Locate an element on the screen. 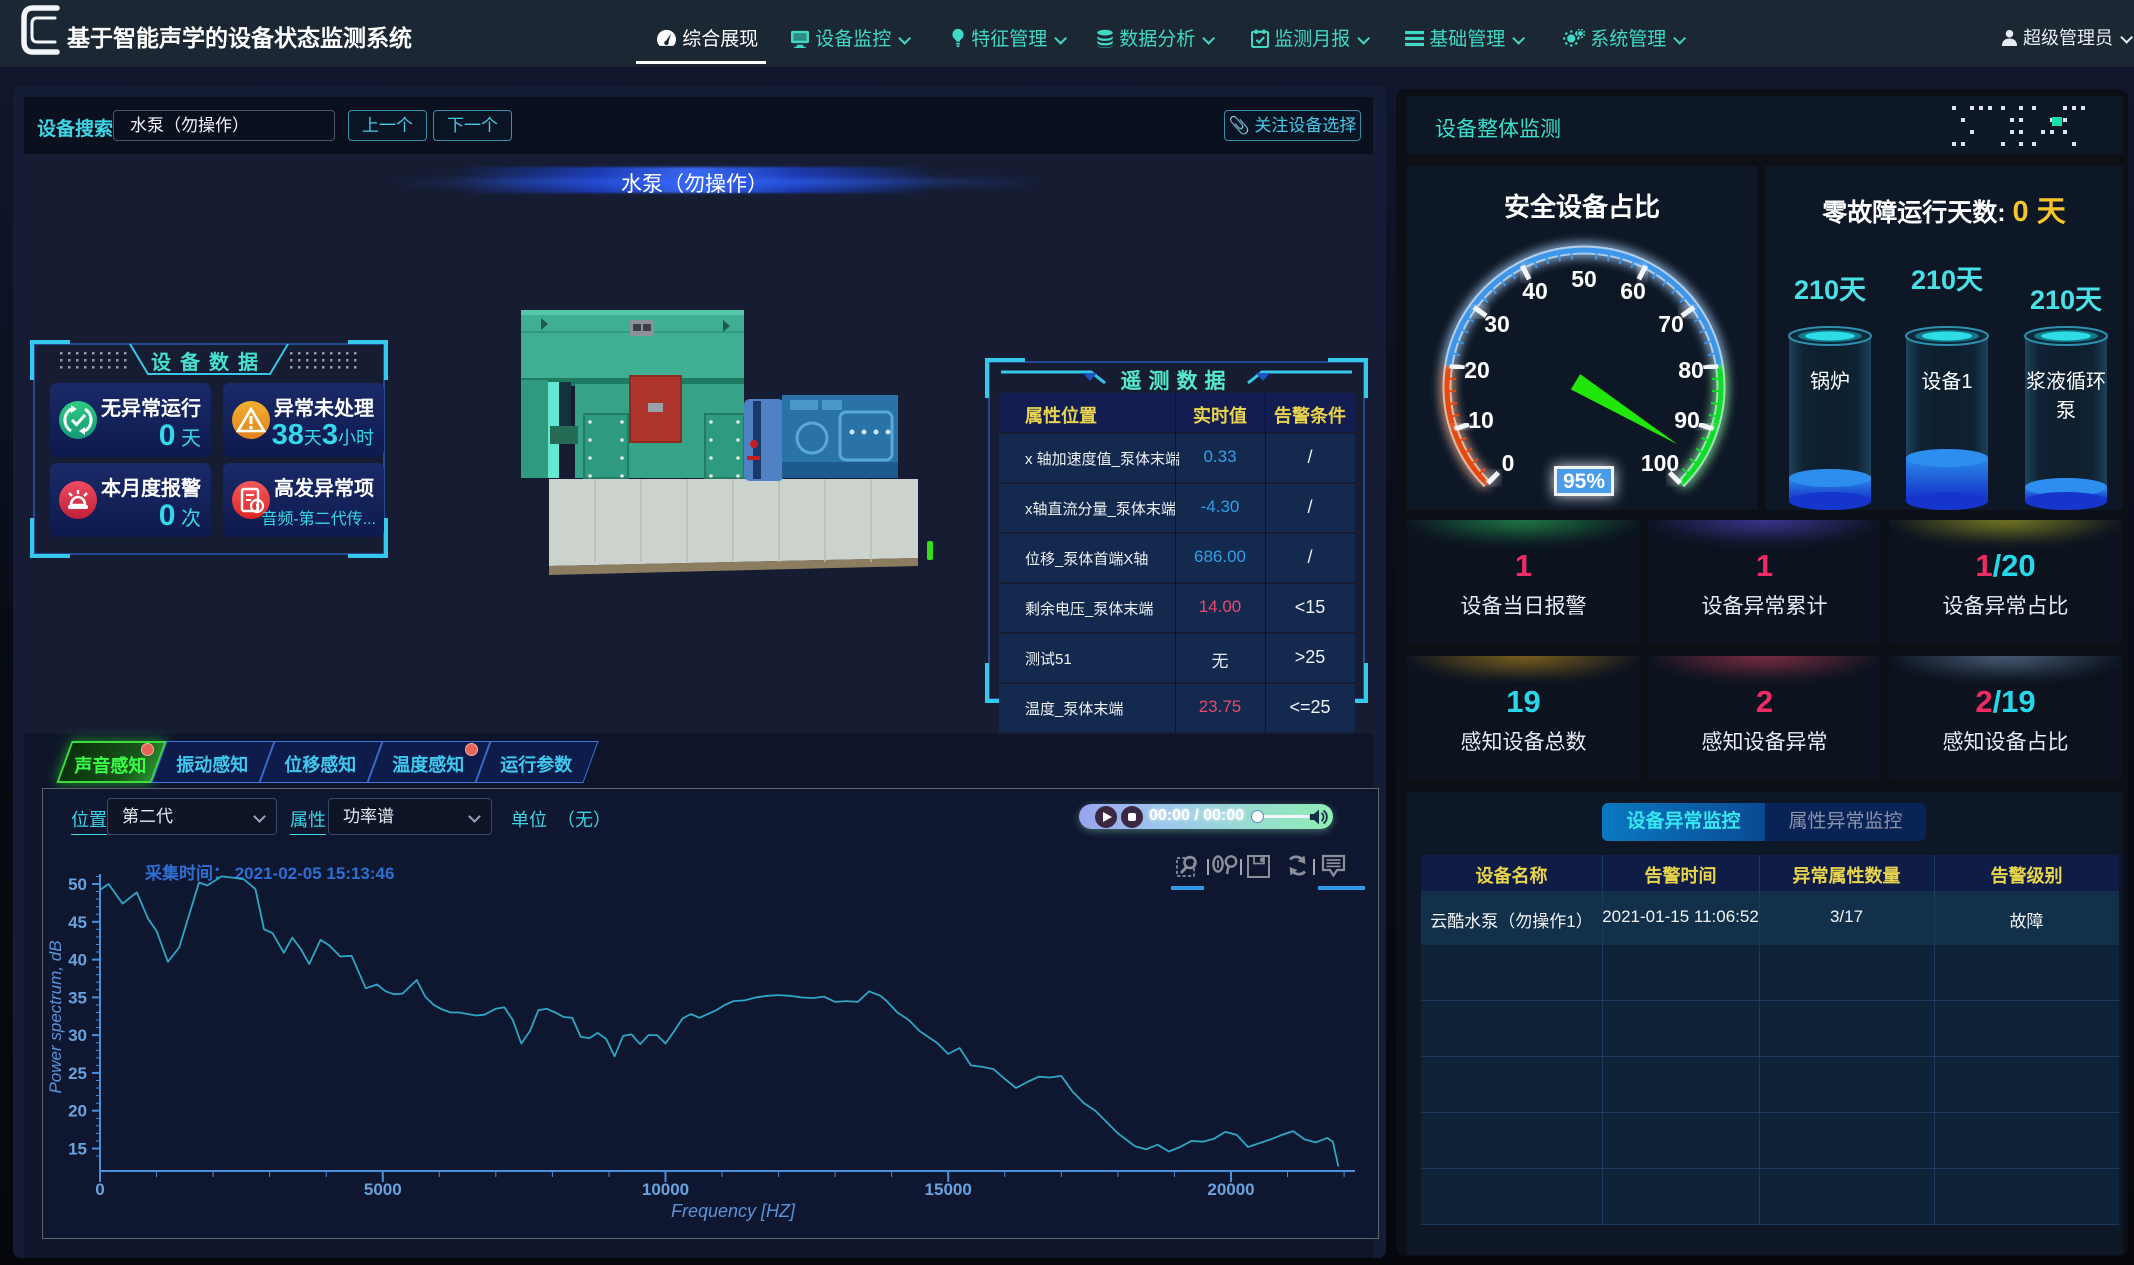 Image resolution: width=2134 pixels, height=1265 pixels. svg-text: 15 is located at coordinates (77, 1149).